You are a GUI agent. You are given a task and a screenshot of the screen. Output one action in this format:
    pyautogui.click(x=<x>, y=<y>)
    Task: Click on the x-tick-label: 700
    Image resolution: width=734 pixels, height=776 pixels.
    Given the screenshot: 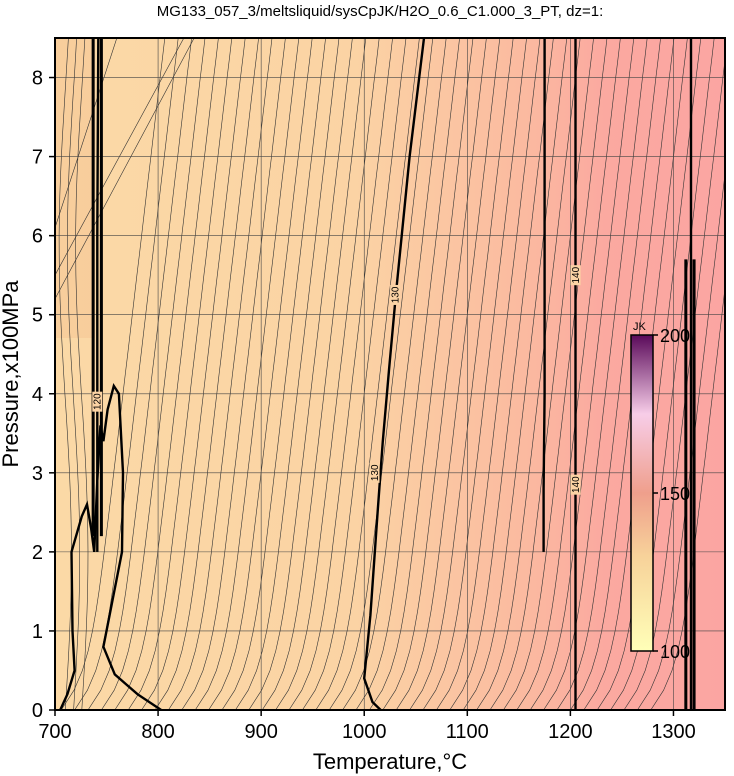 What is the action you would take?
    pyautogui.click(x=54, y=732)
    